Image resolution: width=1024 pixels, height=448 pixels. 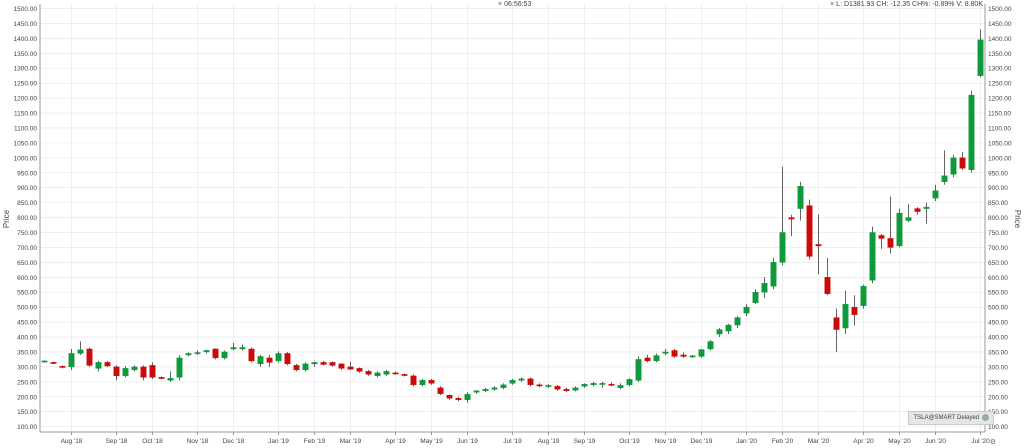 What do you see at coordinates (234, 441) in the screenshot?
I see `x-tick-label: Dec '18` at bounding box center [234, 441].